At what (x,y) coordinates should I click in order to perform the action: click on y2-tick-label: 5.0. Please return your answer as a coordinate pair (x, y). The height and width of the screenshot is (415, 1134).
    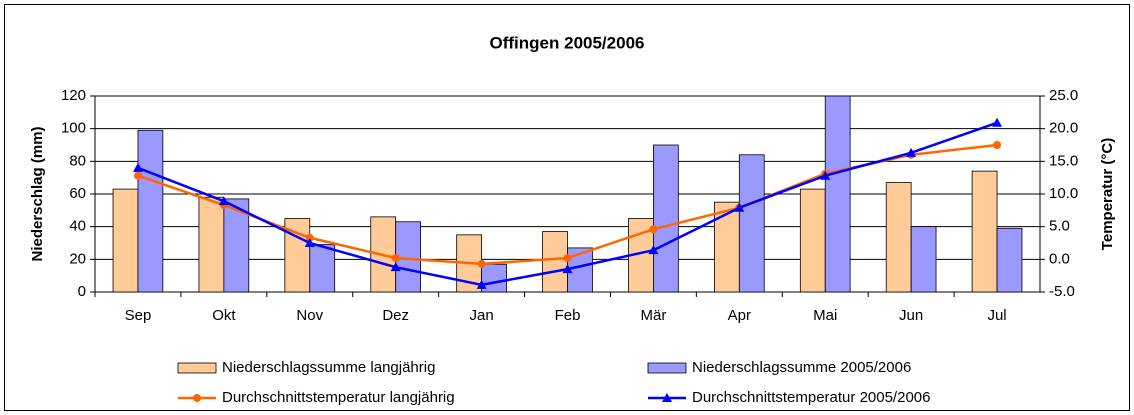
    Looking at the image, I should click on (1059, 226).